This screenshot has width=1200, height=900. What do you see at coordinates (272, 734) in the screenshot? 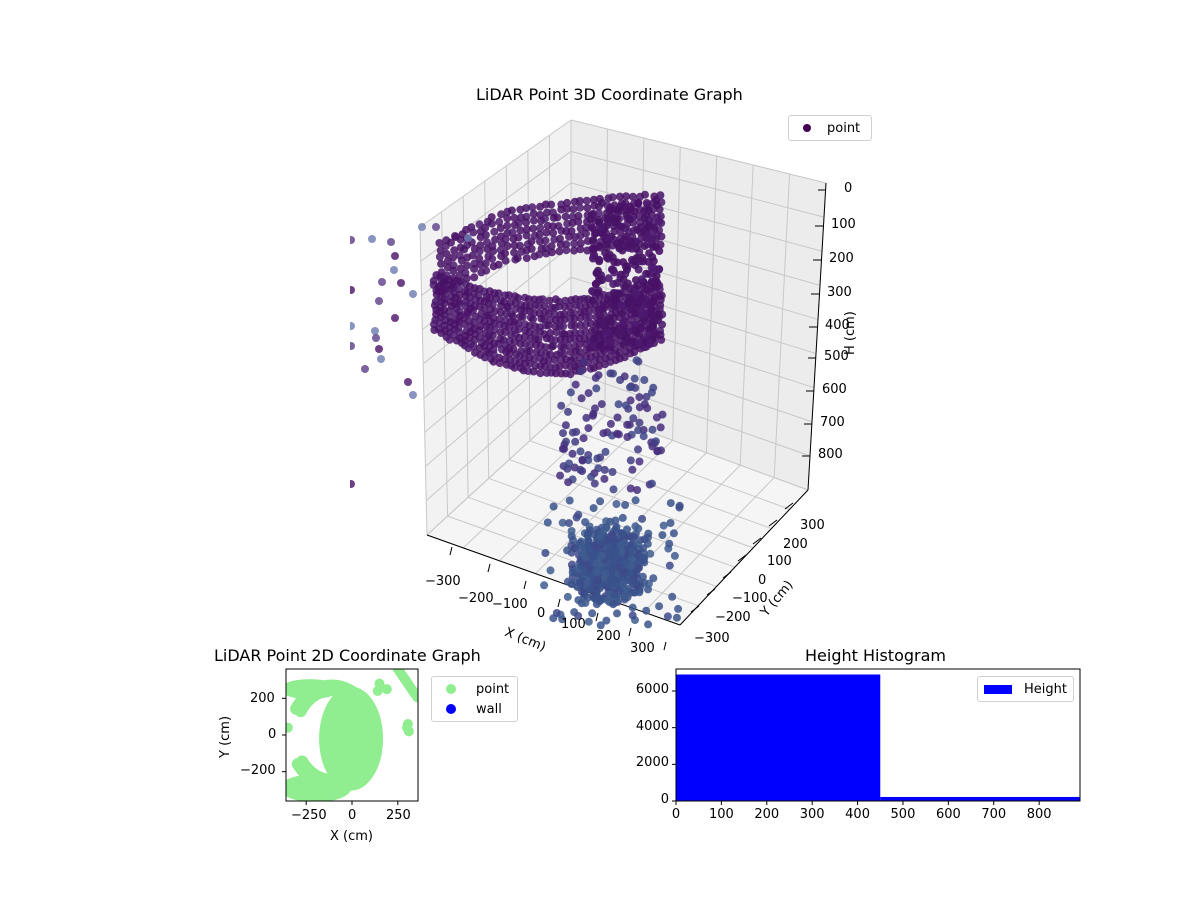
I see `y-tick-2d-0: 0` at bounding box center [272, 734].